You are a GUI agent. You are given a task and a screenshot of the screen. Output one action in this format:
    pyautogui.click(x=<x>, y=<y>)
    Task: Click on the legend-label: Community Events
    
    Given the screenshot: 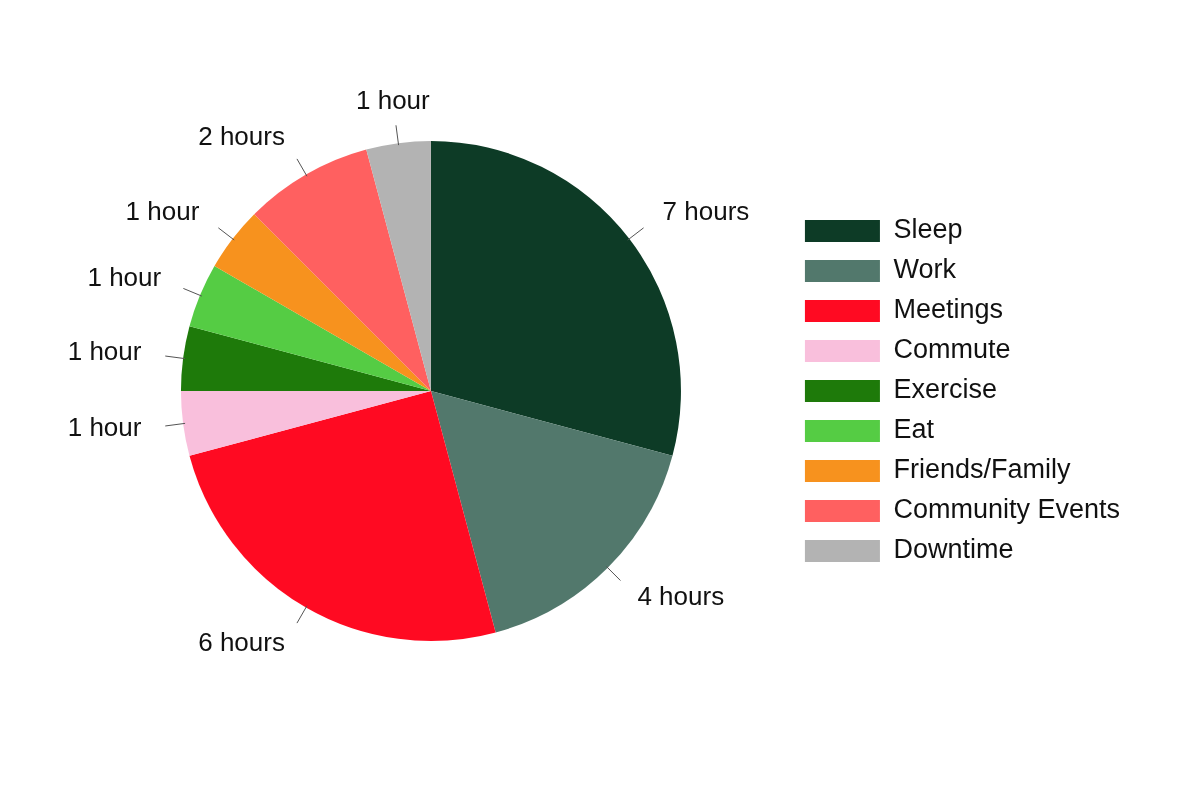 What is the action you would take?
    pyautogui.click(x=1006, y=509)
    